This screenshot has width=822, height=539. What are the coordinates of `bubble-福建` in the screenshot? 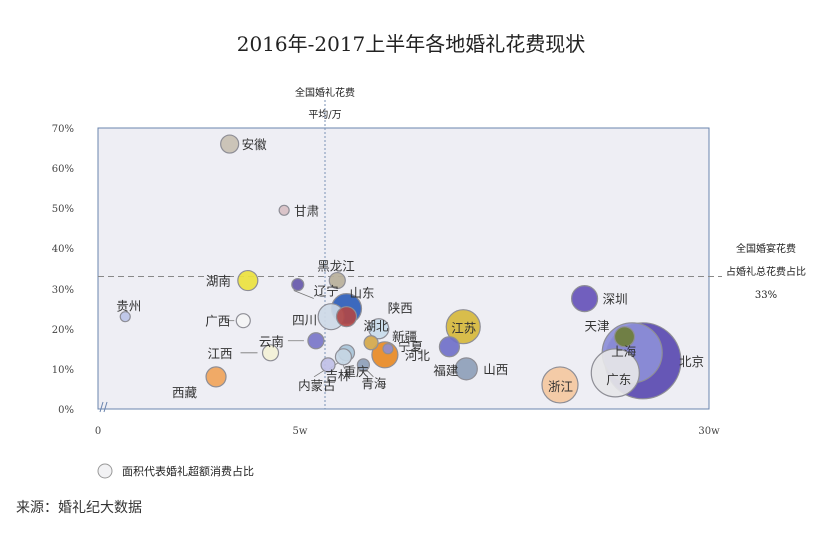 It's located at (449, 347).